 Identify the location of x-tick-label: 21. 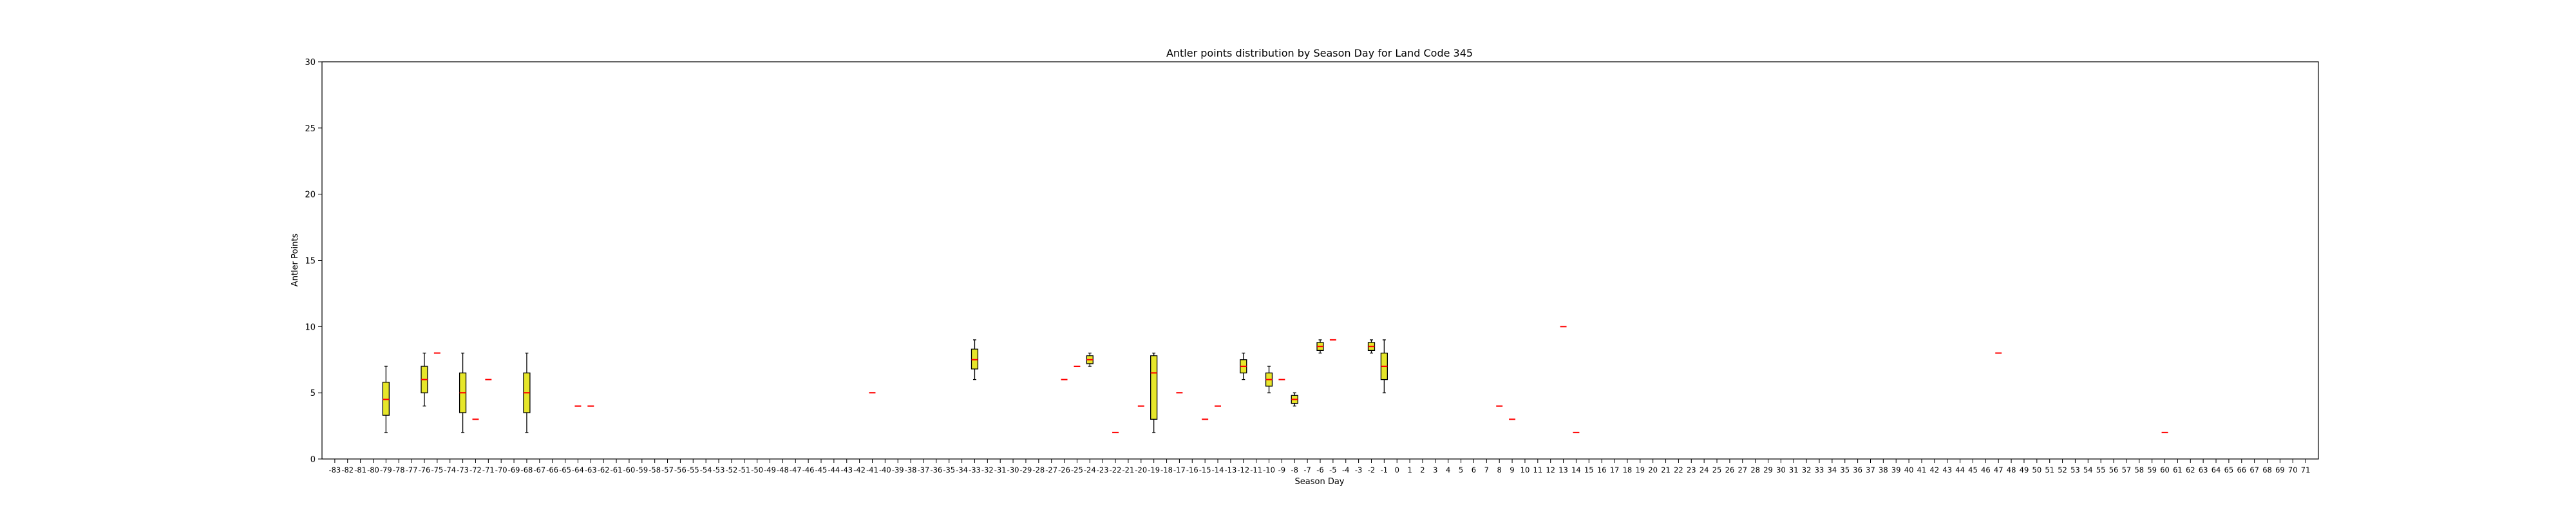
(1666, 470).